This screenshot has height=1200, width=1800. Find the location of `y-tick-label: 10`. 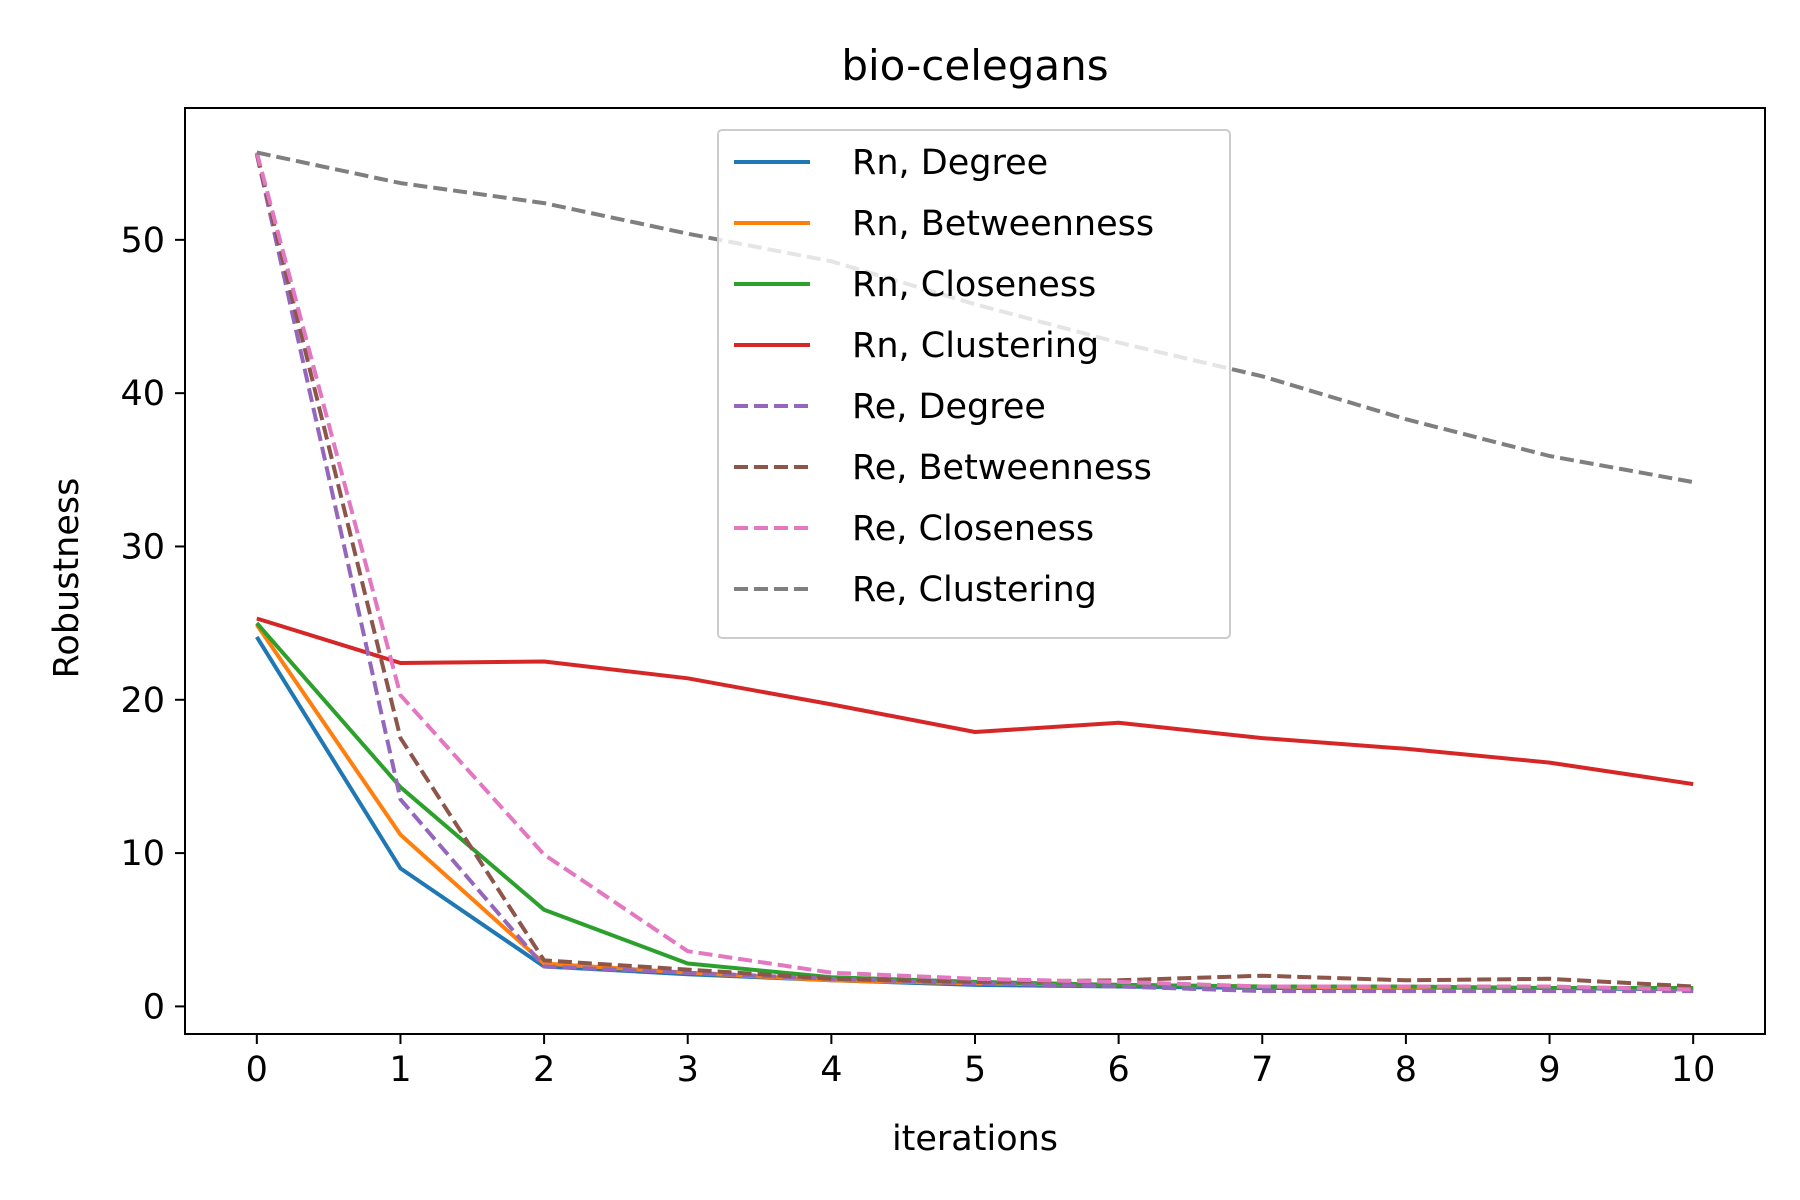

y-tick-label: 10 is located at coordinates (142, 854).